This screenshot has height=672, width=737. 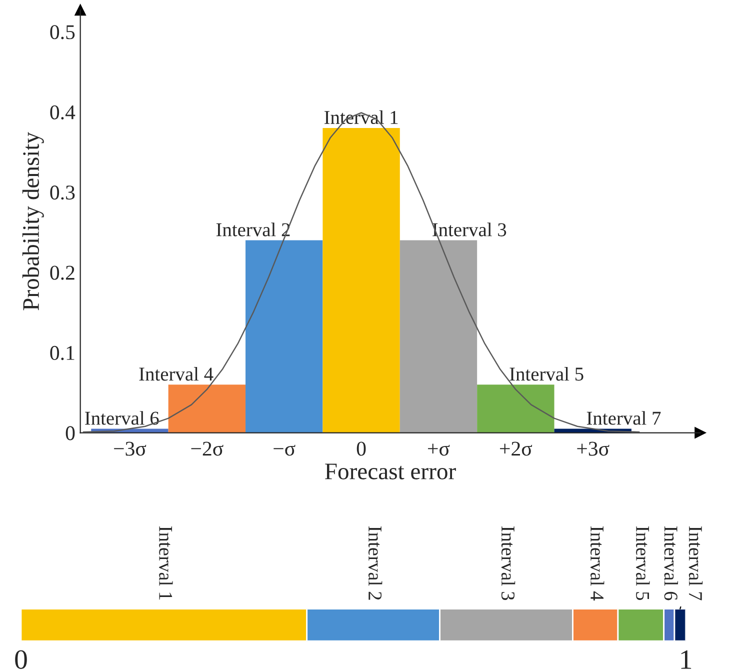 I want to click on y-tick-label: 0, so click(x=70, y=433).